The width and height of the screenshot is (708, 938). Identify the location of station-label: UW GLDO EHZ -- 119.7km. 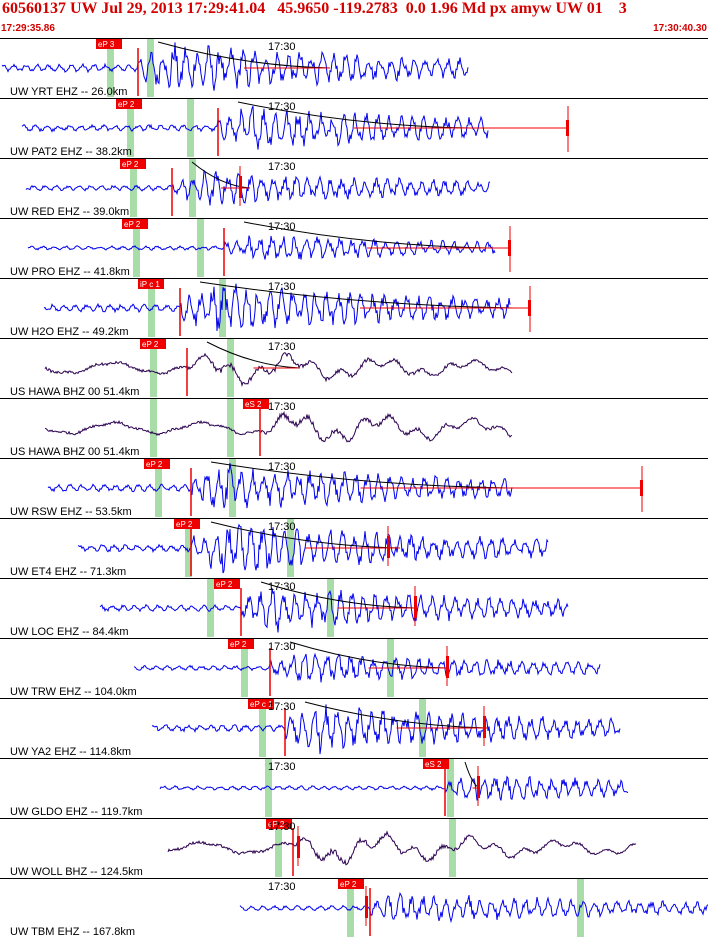
(76, 812).